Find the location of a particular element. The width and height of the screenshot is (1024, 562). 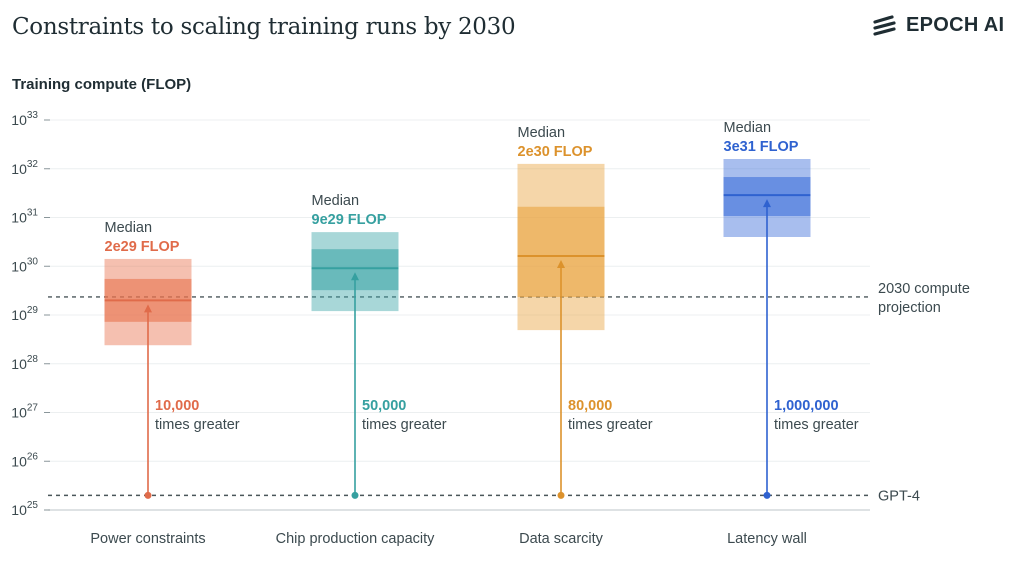

median-value: 2e30 FLOP is located at coordinates (555, 152).